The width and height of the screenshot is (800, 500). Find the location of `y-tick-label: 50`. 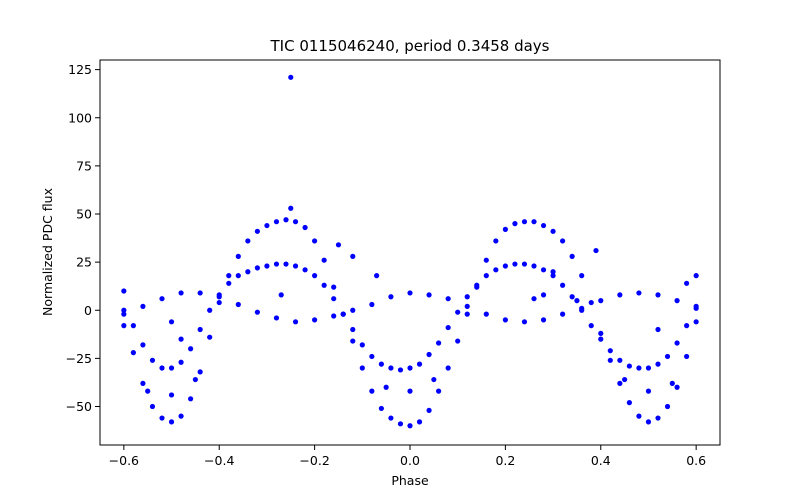

y-tick-label: 50 is located at coordinates (84, 214).